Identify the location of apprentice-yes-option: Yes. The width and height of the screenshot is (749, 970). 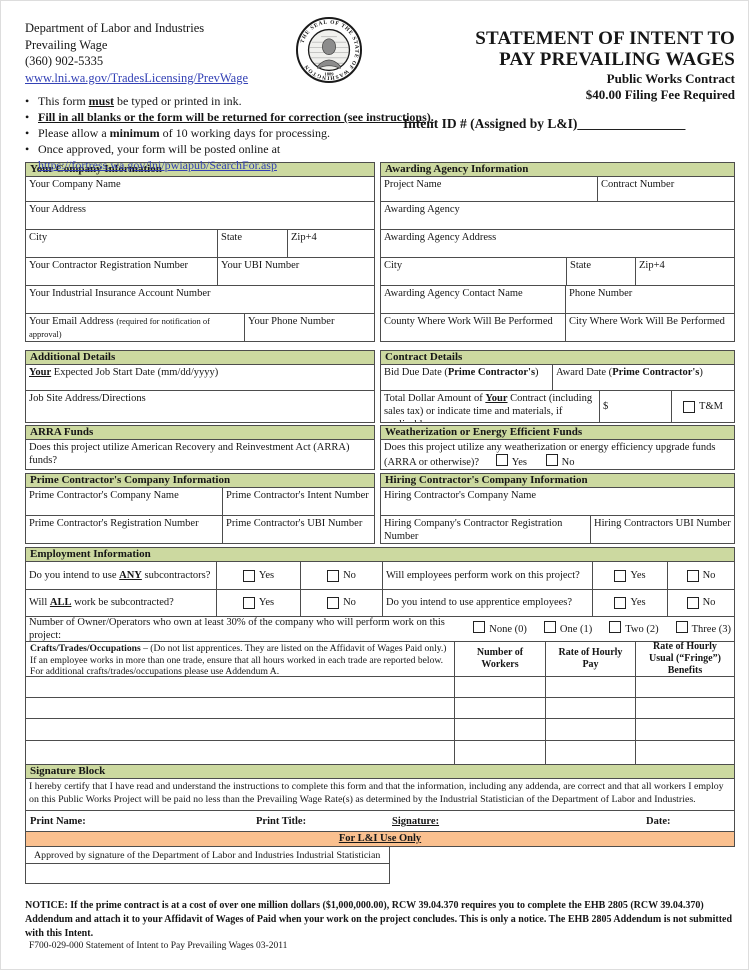
(630, 603).